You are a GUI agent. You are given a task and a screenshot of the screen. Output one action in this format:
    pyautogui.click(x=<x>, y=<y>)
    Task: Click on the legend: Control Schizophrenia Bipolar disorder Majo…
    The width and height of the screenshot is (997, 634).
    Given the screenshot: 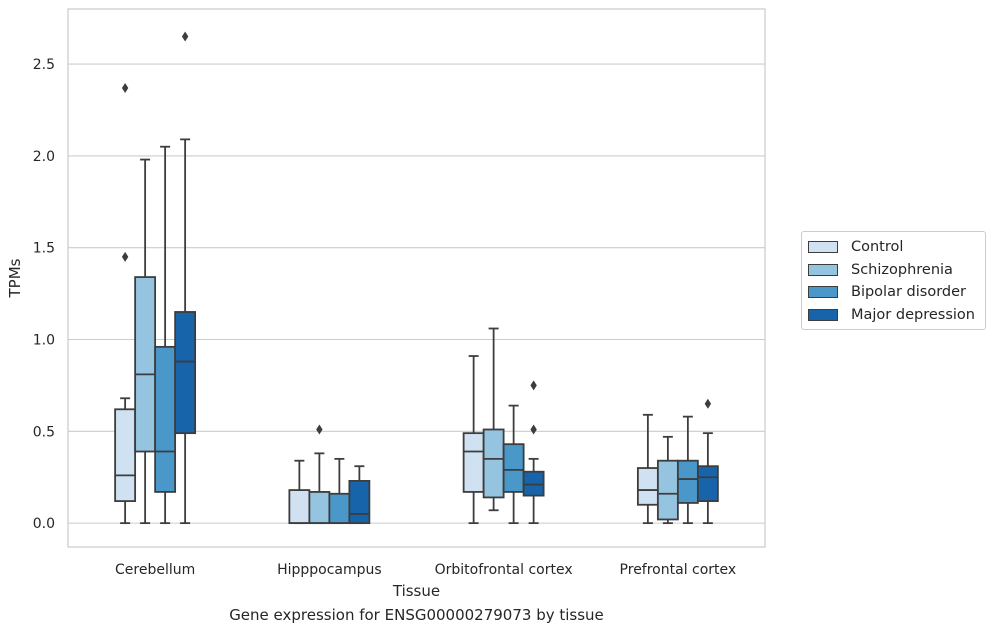 What is the action you would take?
    pyautogui.click(x=893, y=280)
    